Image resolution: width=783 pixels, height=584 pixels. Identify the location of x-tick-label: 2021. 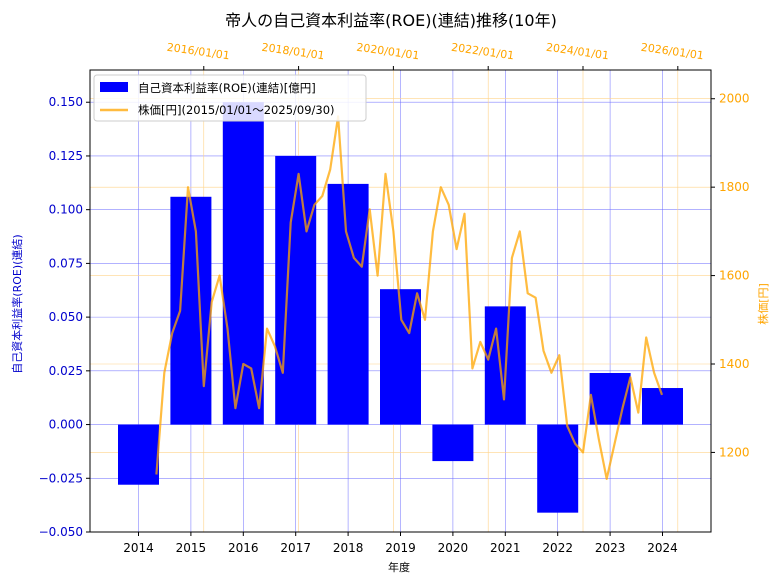
(505, 548).